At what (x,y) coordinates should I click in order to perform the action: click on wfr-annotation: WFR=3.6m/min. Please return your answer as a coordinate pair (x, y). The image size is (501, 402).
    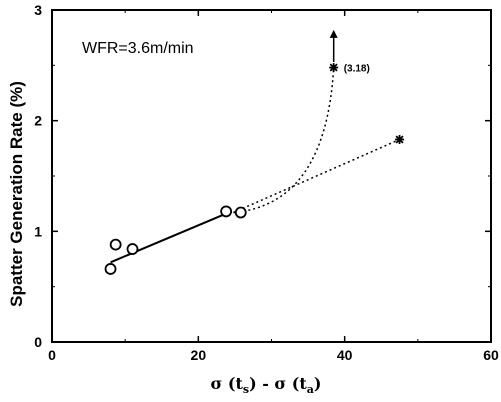
    Looking at the image, I should click on (138, 48).